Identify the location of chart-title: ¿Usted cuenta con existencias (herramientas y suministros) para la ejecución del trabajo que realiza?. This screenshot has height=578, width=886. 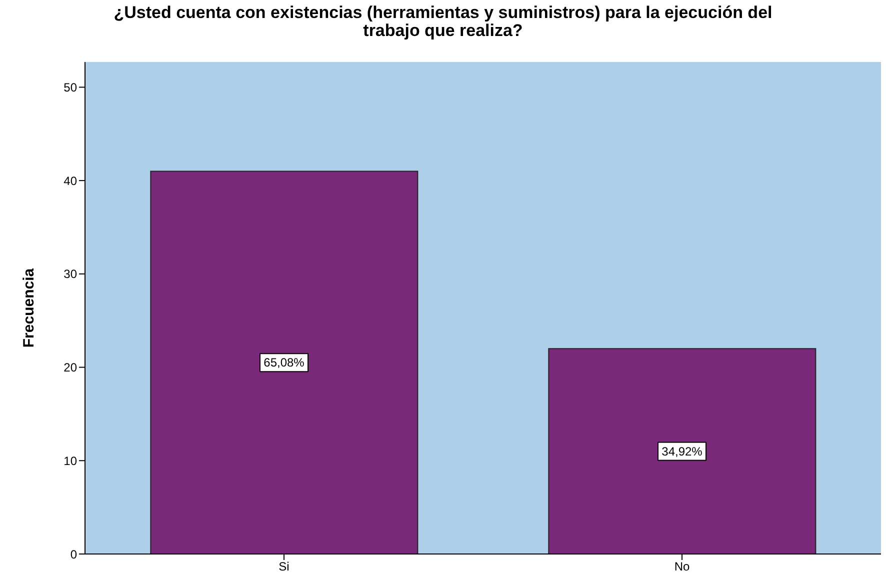
(443, 21).